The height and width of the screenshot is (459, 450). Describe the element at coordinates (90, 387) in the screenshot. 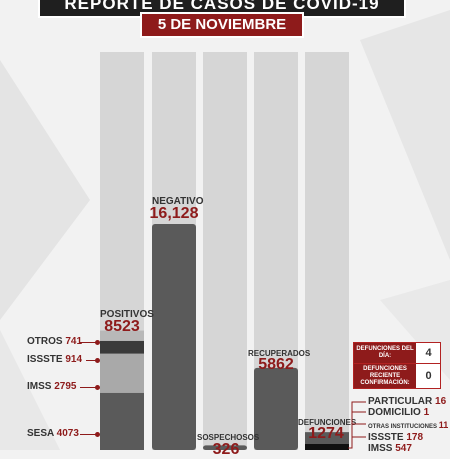

I see `breakdown-imss-tick` at that location.